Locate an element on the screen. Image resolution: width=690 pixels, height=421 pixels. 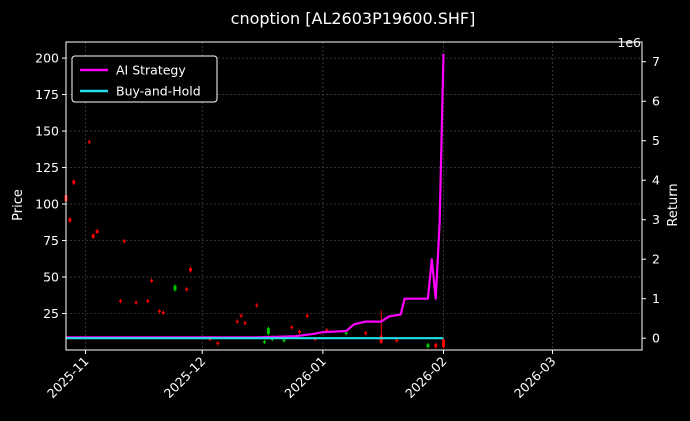
legend-label: AI Strategy is located at coordinates (151, 70).